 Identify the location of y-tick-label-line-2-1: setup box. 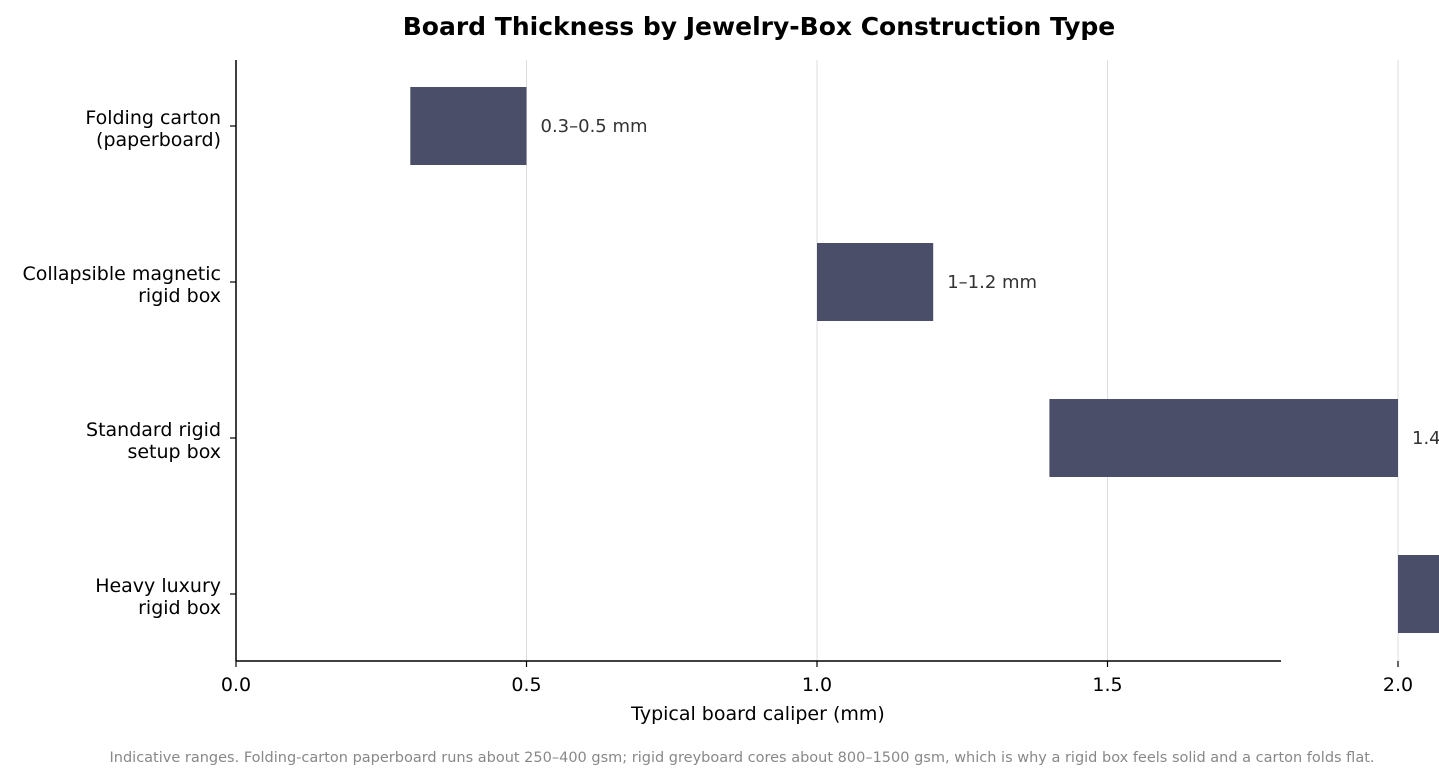
(174, 452).